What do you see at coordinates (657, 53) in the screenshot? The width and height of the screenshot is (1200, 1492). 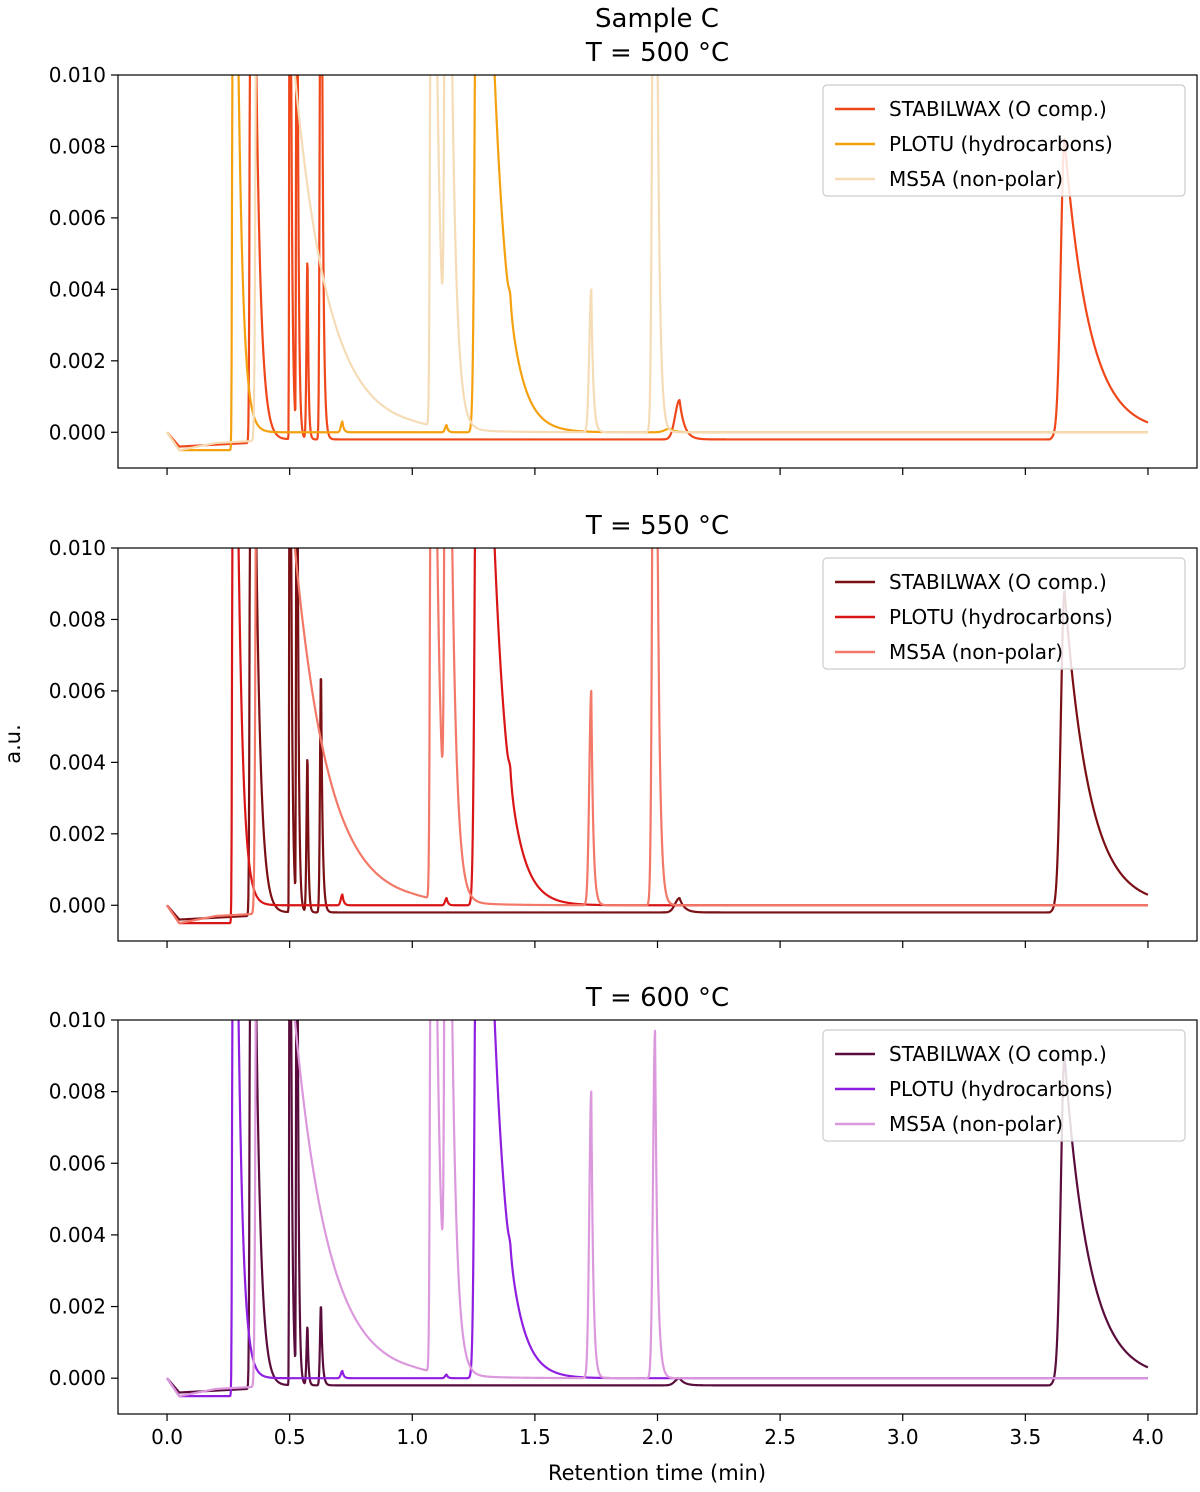 I see `panel-title: T = 500 °C` at bounding box center [657, 53].